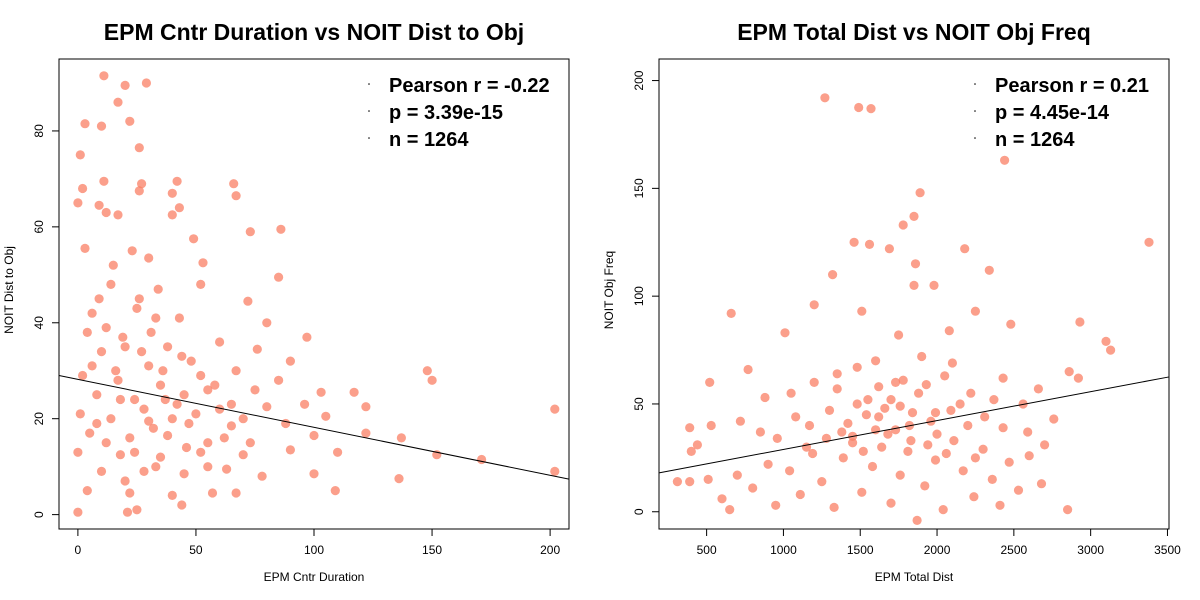 The width and height of the screenshot is (1200, 600). Describe the element at coordinates (639, 188) in the screenshot. I see `y-tick-label: 150` at that location.